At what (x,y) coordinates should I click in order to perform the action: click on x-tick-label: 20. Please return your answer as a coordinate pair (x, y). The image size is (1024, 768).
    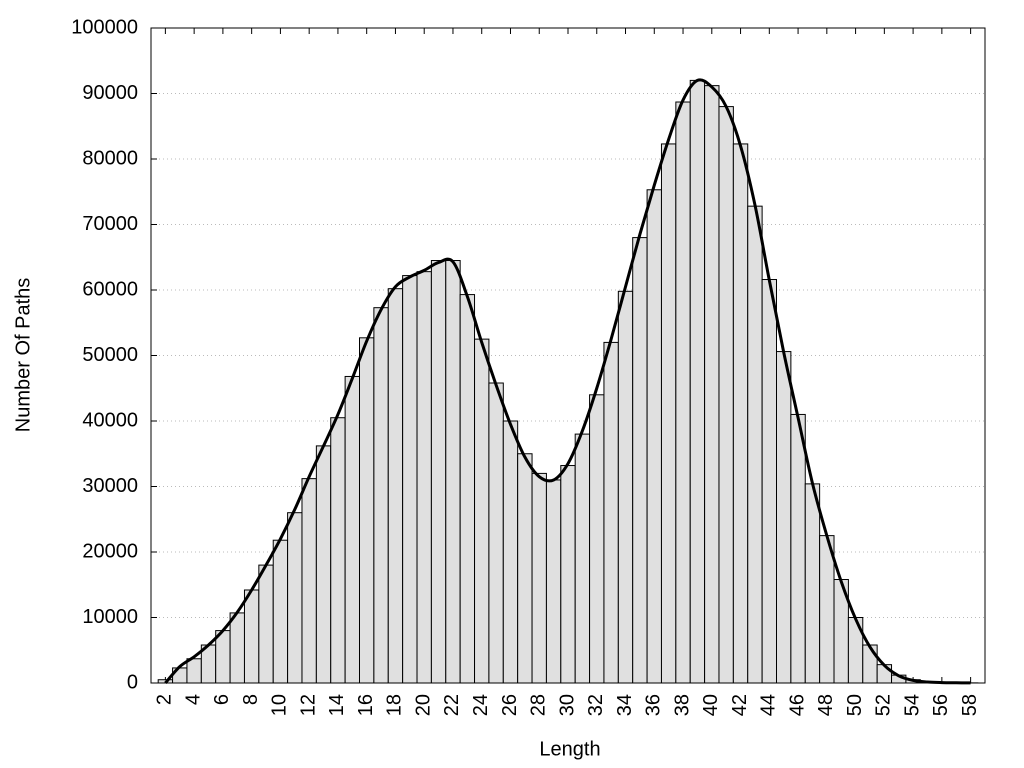
    Looking at the image, I should click on (423, 705).